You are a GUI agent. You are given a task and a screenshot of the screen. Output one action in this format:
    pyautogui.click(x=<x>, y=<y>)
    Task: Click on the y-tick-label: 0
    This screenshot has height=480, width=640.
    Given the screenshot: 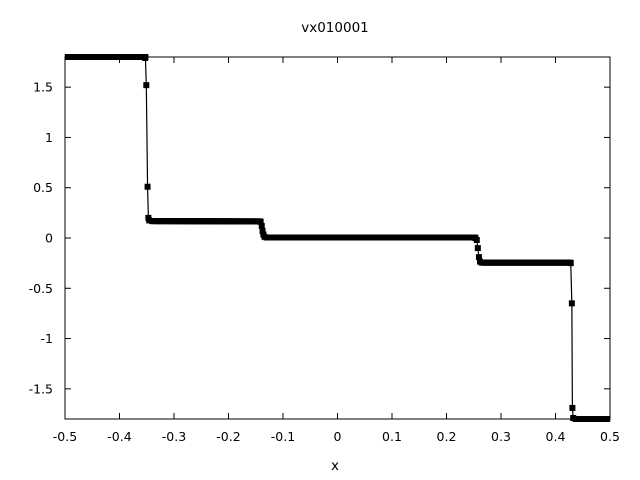 What is the action you would take?
    pyautogui.click(x=49, y=238)
    